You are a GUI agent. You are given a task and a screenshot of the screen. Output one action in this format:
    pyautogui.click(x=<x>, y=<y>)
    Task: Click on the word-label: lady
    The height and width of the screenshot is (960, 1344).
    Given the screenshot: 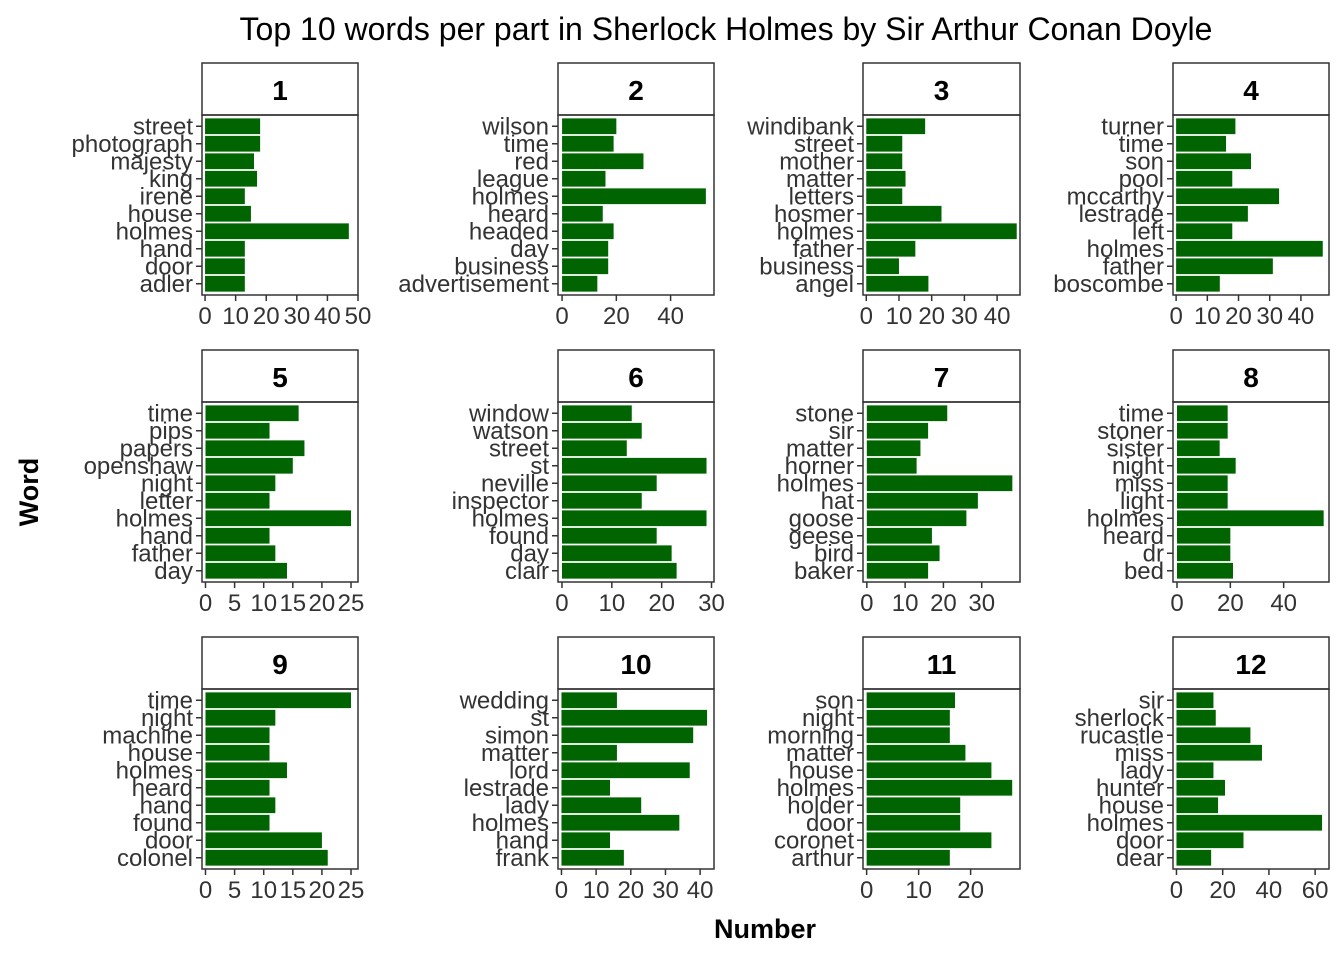 What is the action you would take?
    pyautogui.click(x=1142, y=770)
    